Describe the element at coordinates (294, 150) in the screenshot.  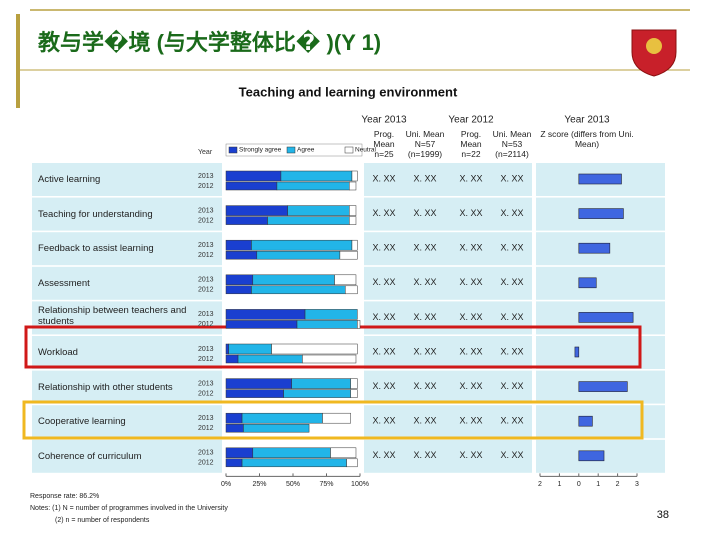
I see `legend-frame` at that location.